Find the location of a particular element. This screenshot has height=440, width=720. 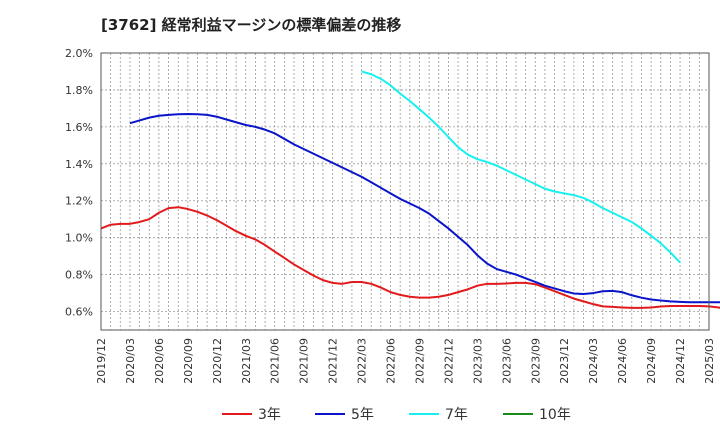

chart-title: [3762] 経常利益マージンの標準偏差の推移 is located at coordinates (251, 25).